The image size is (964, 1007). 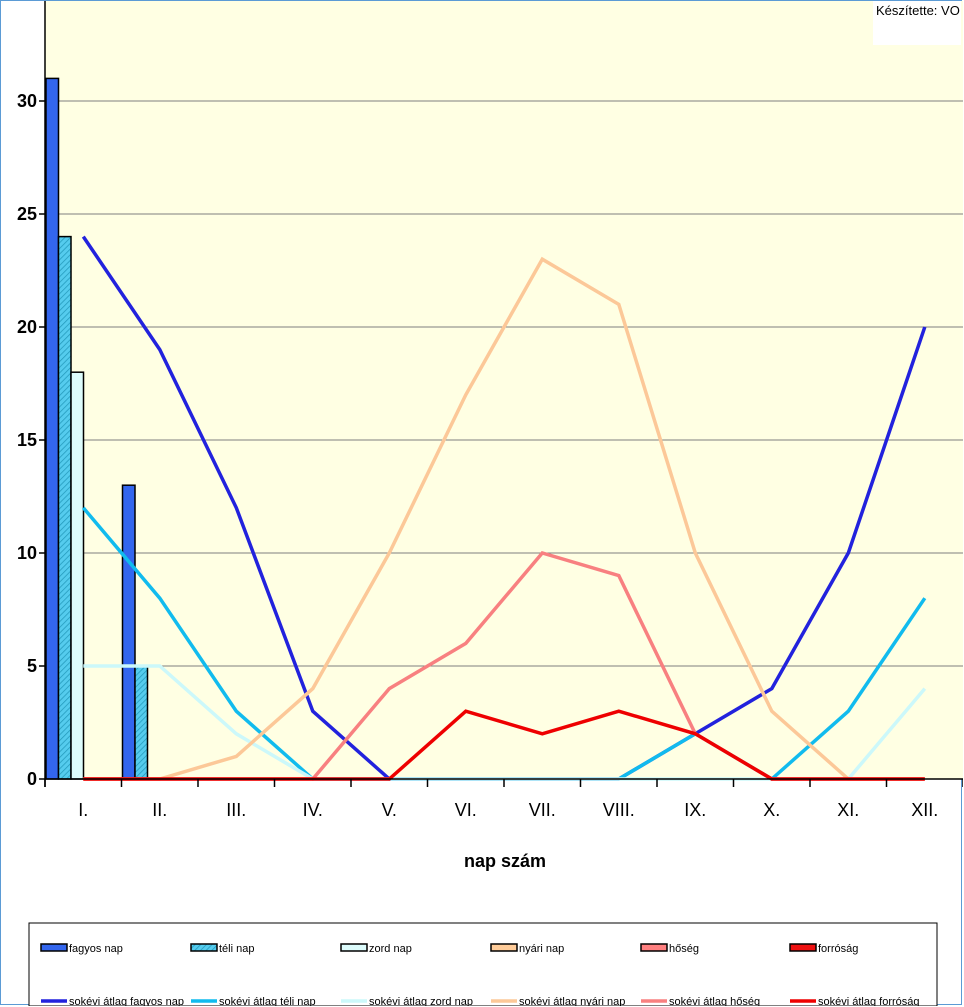 I want to click on x-tick-label: XI., so click(x=848, y=810).